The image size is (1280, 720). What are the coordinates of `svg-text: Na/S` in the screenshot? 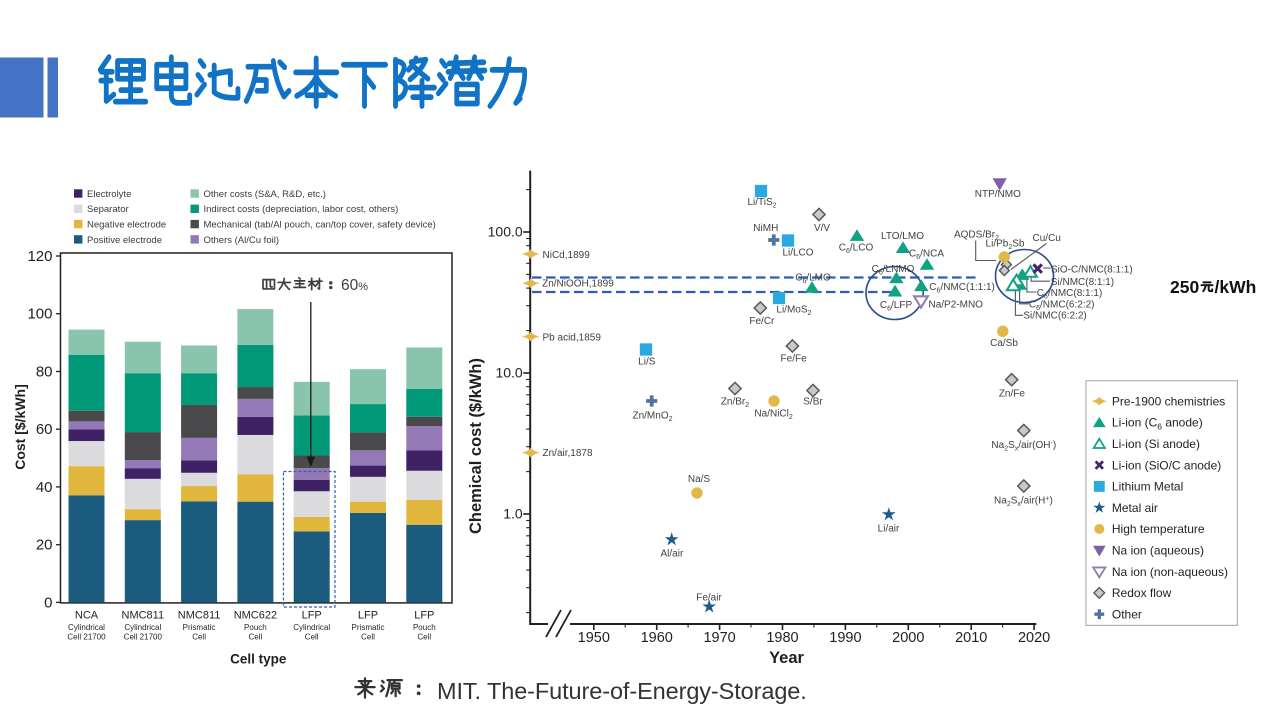 It's located at (699, 479).